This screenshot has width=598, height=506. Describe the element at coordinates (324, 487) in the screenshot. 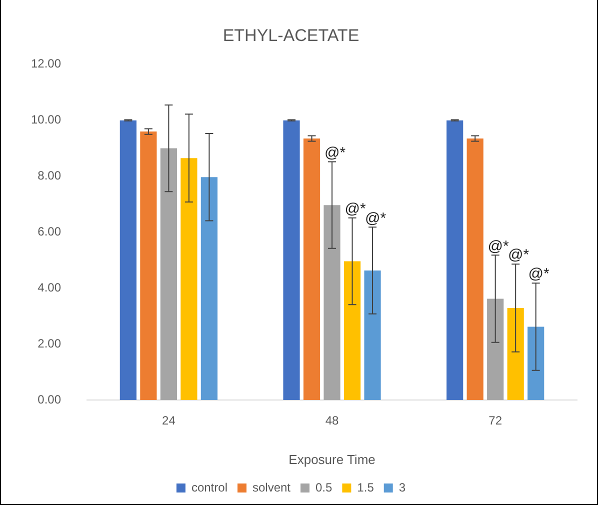

I see `legend-label: 0.5` at that location.